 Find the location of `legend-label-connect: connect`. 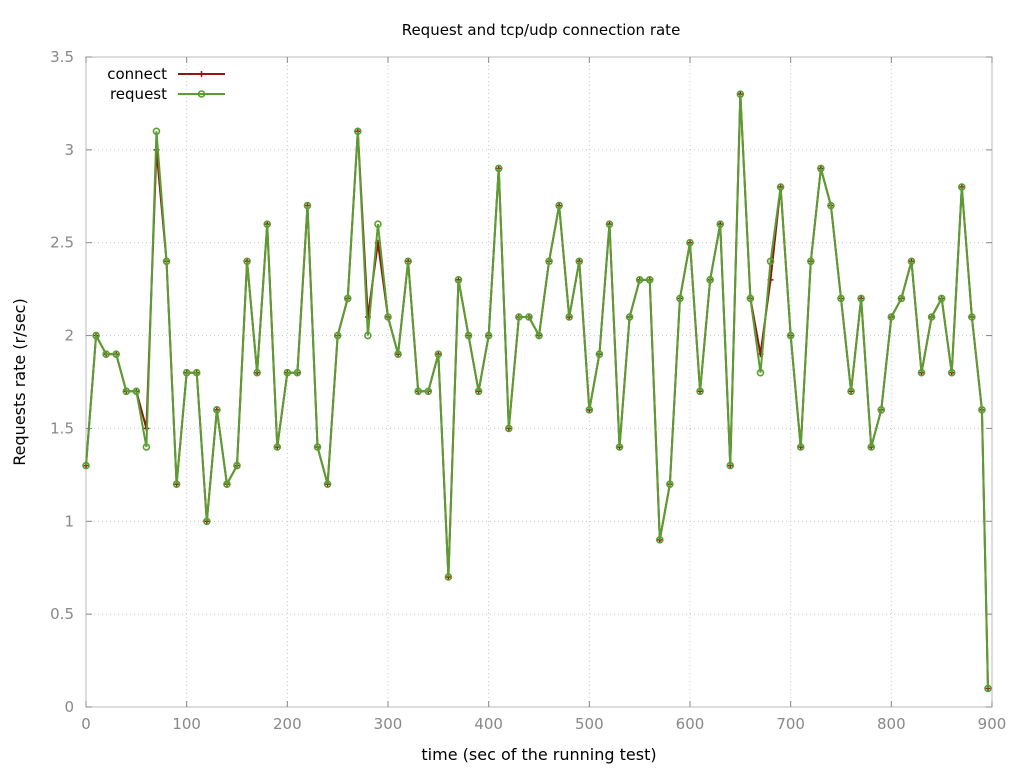

legend-label-connect: connect is located at coordinates (137, 74).